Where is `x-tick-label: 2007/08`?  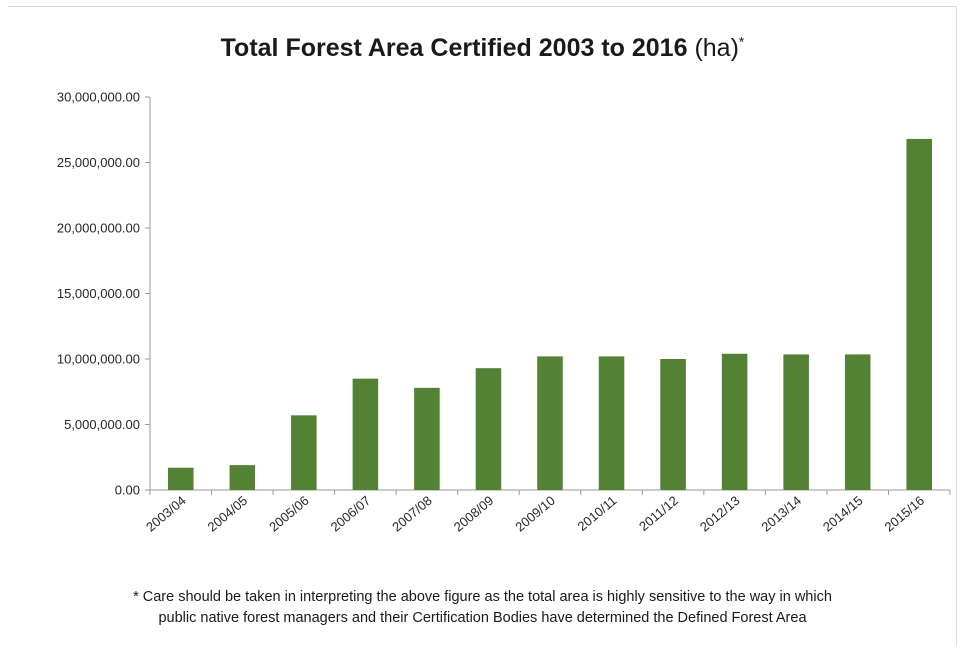 x-tick-label: 2007/08 is located at coordinates (412, 514).